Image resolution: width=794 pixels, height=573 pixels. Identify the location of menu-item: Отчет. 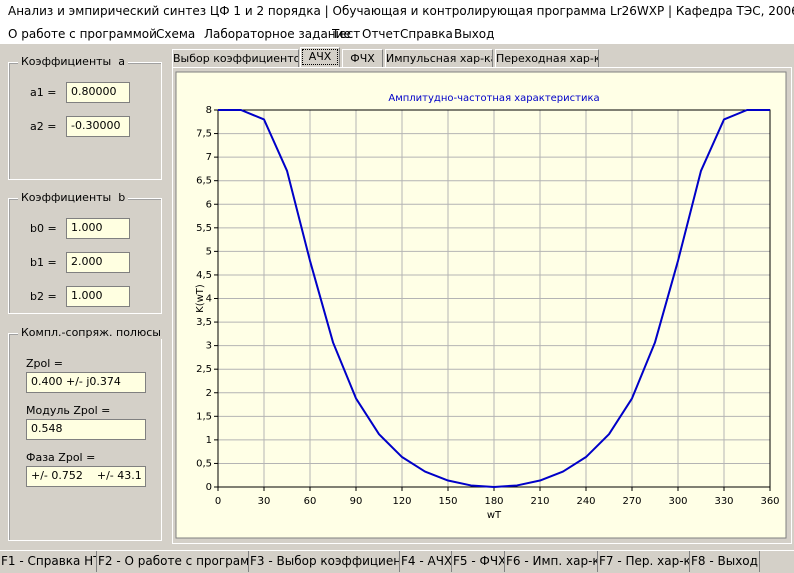
(381, 34).